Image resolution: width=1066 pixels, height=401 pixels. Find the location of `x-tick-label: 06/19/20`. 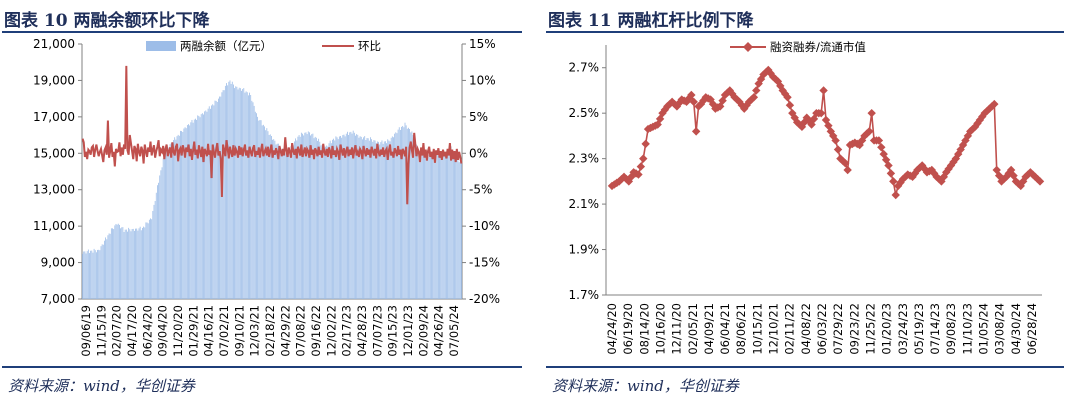

x-tick-label: 06/19/20 is located at coordinates (628, 329).